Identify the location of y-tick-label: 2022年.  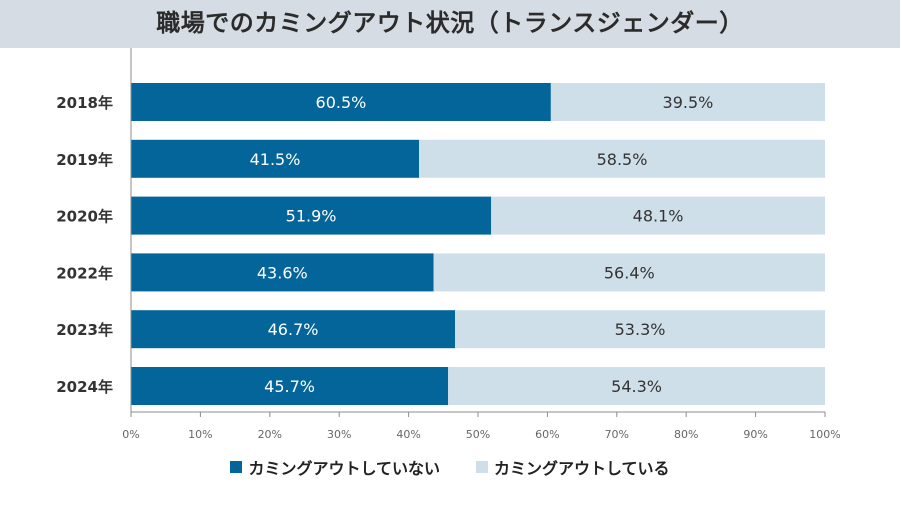
(84, 273).